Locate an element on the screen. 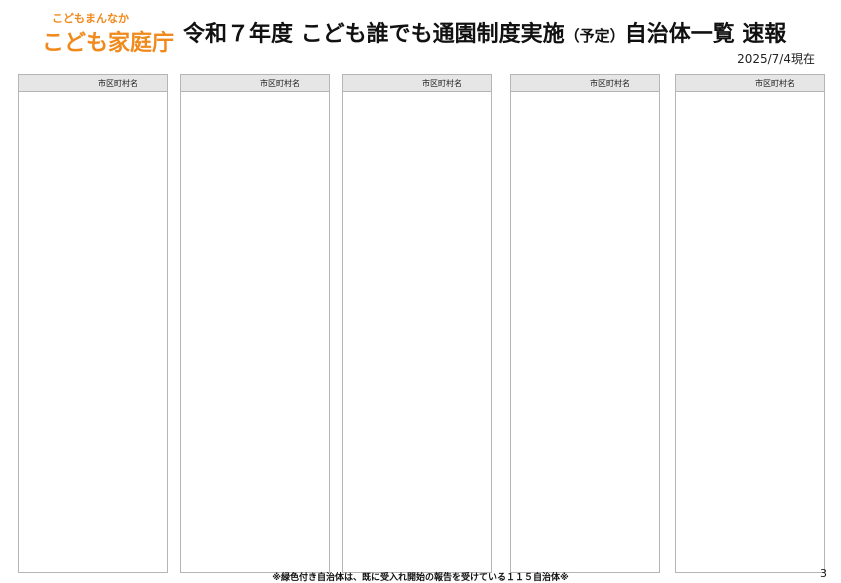  logo-name: こども家庭庁 is located at coordinates (108, 43).